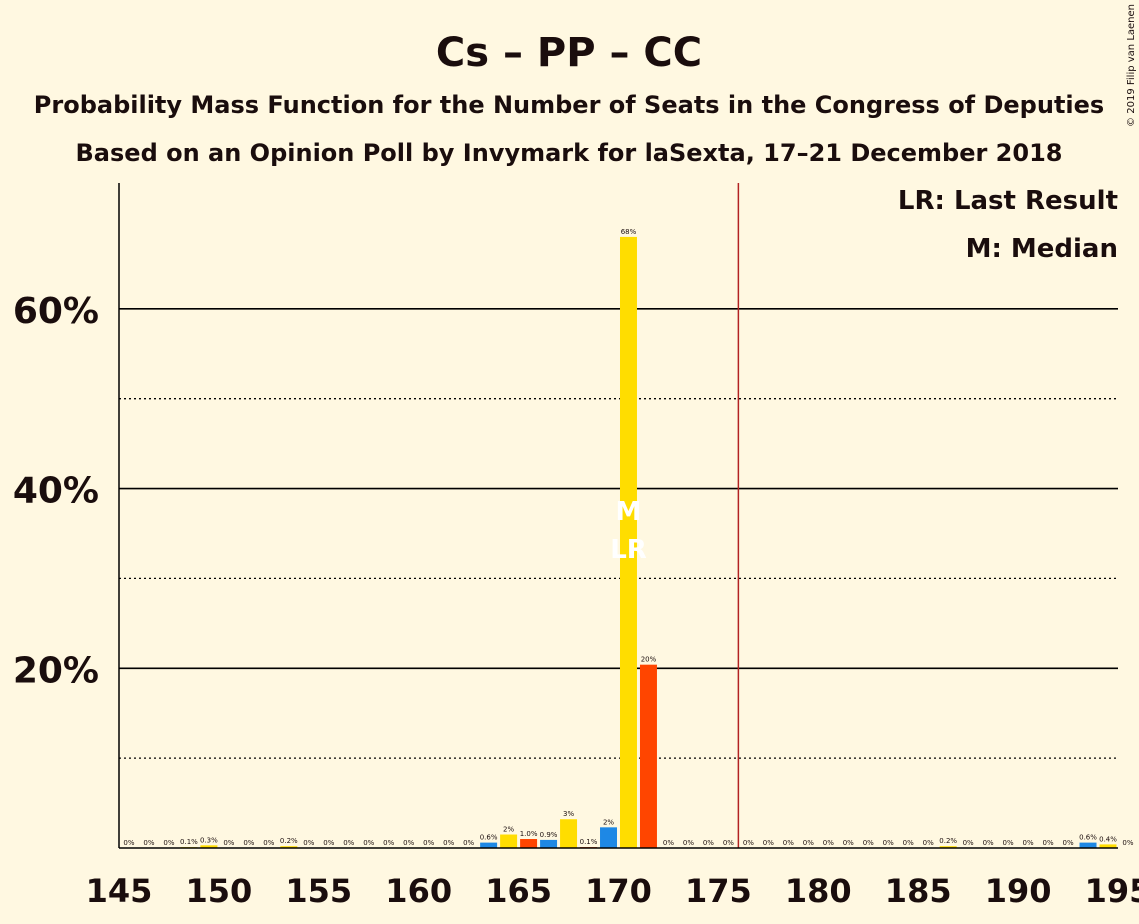 Image resolution: width=1139 pixels, height=924 pixels. Describe the element at coordinates (1112, 891) in the screenshot. I see `x-tick-label: 195` at that location.